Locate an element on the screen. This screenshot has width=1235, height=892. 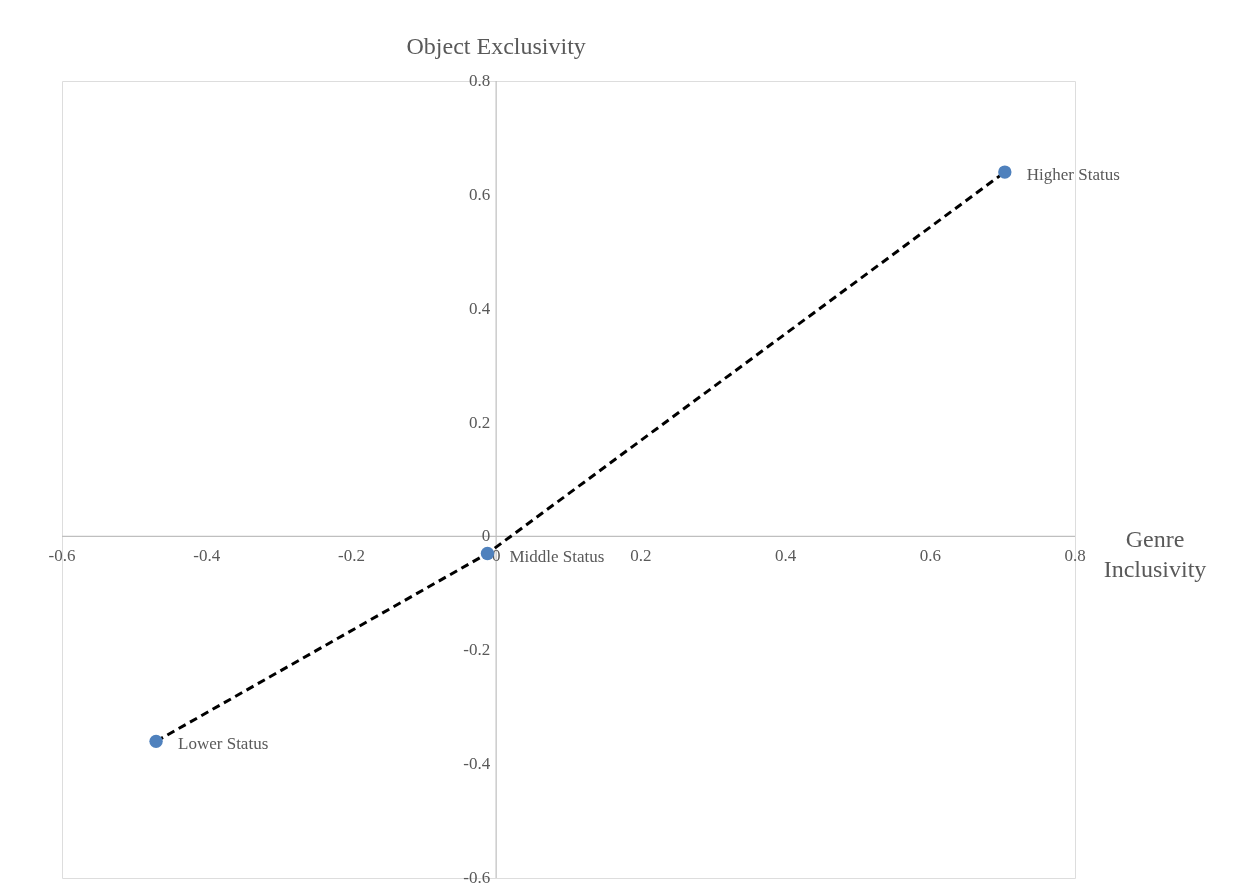
annotation: Lower Status is located at coordinates (223, 744).